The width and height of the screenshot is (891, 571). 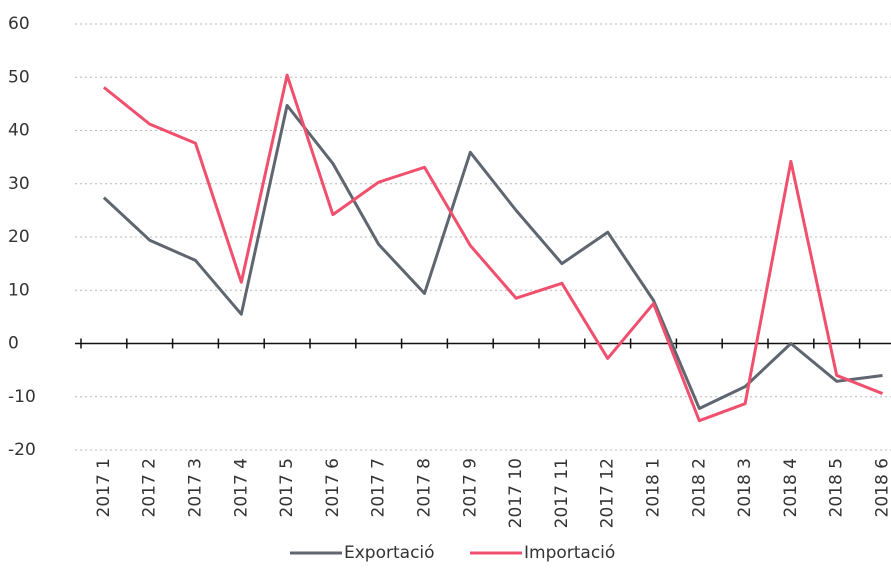 I want to click on x-tick-label: 2018 2, so click(x=699, y=487).